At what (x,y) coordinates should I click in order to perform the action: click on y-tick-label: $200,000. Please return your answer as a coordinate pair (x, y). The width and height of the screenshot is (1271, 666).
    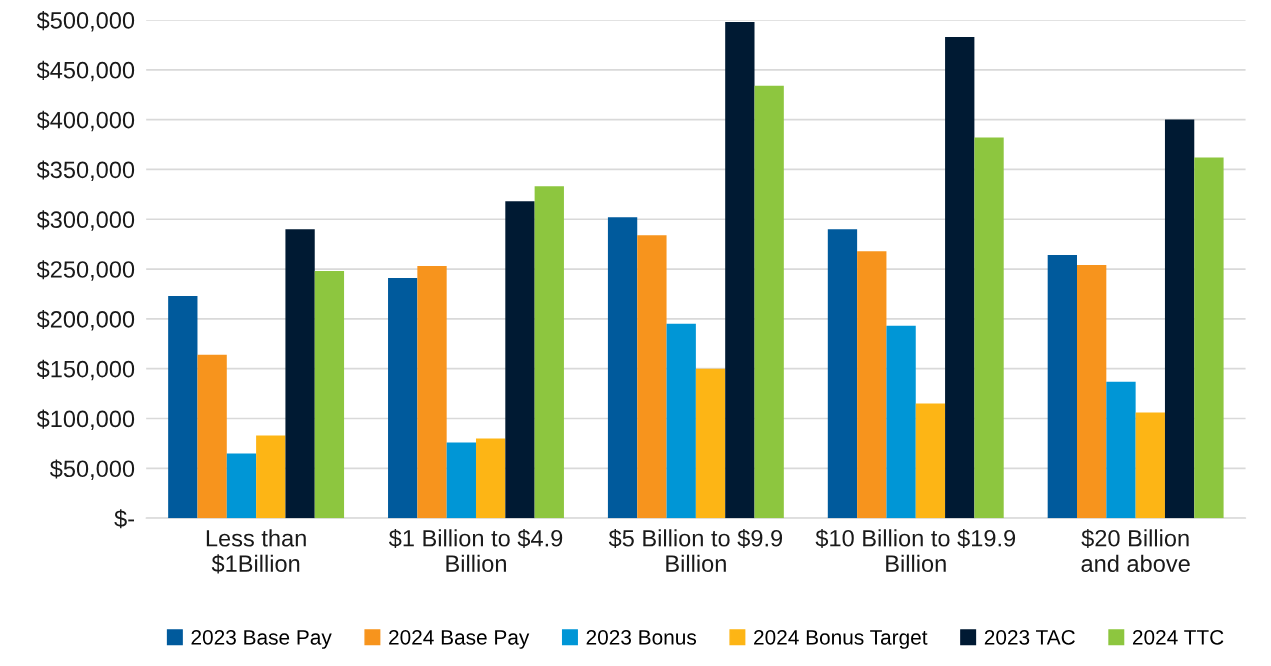
    Looking at the image, I should click on (85, 320).